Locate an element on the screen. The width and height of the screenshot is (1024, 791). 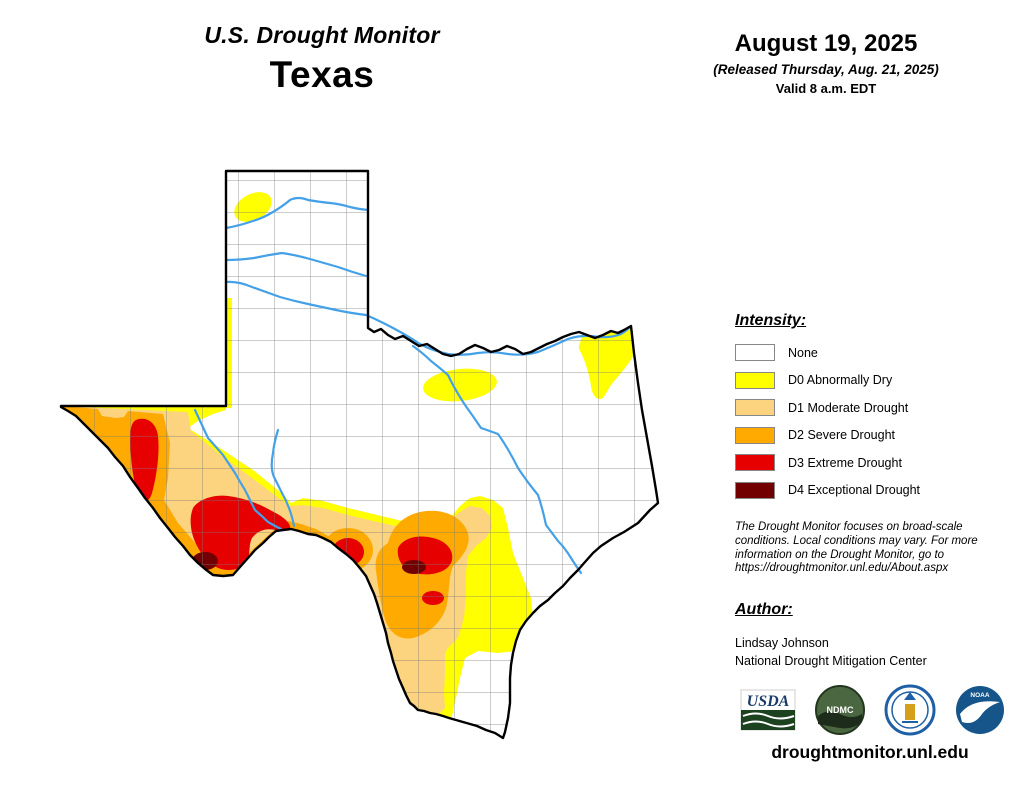
intensity-heading: Intensity: is located at coordinates (771, 320).